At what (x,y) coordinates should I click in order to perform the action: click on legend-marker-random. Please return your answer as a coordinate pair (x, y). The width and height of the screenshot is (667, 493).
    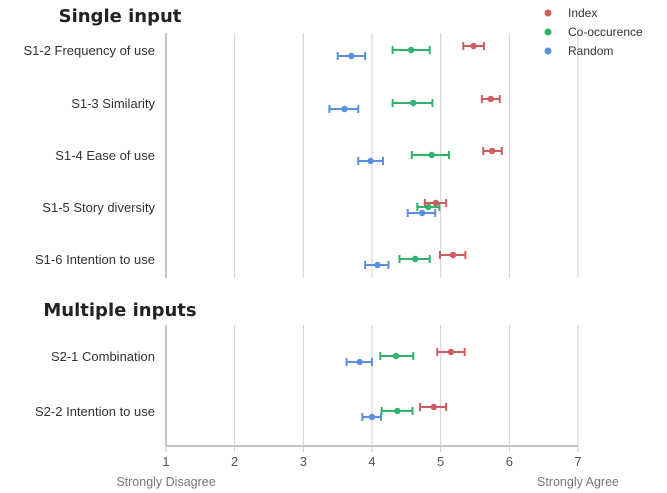
    Looking at the image, I should click on (548, 51).